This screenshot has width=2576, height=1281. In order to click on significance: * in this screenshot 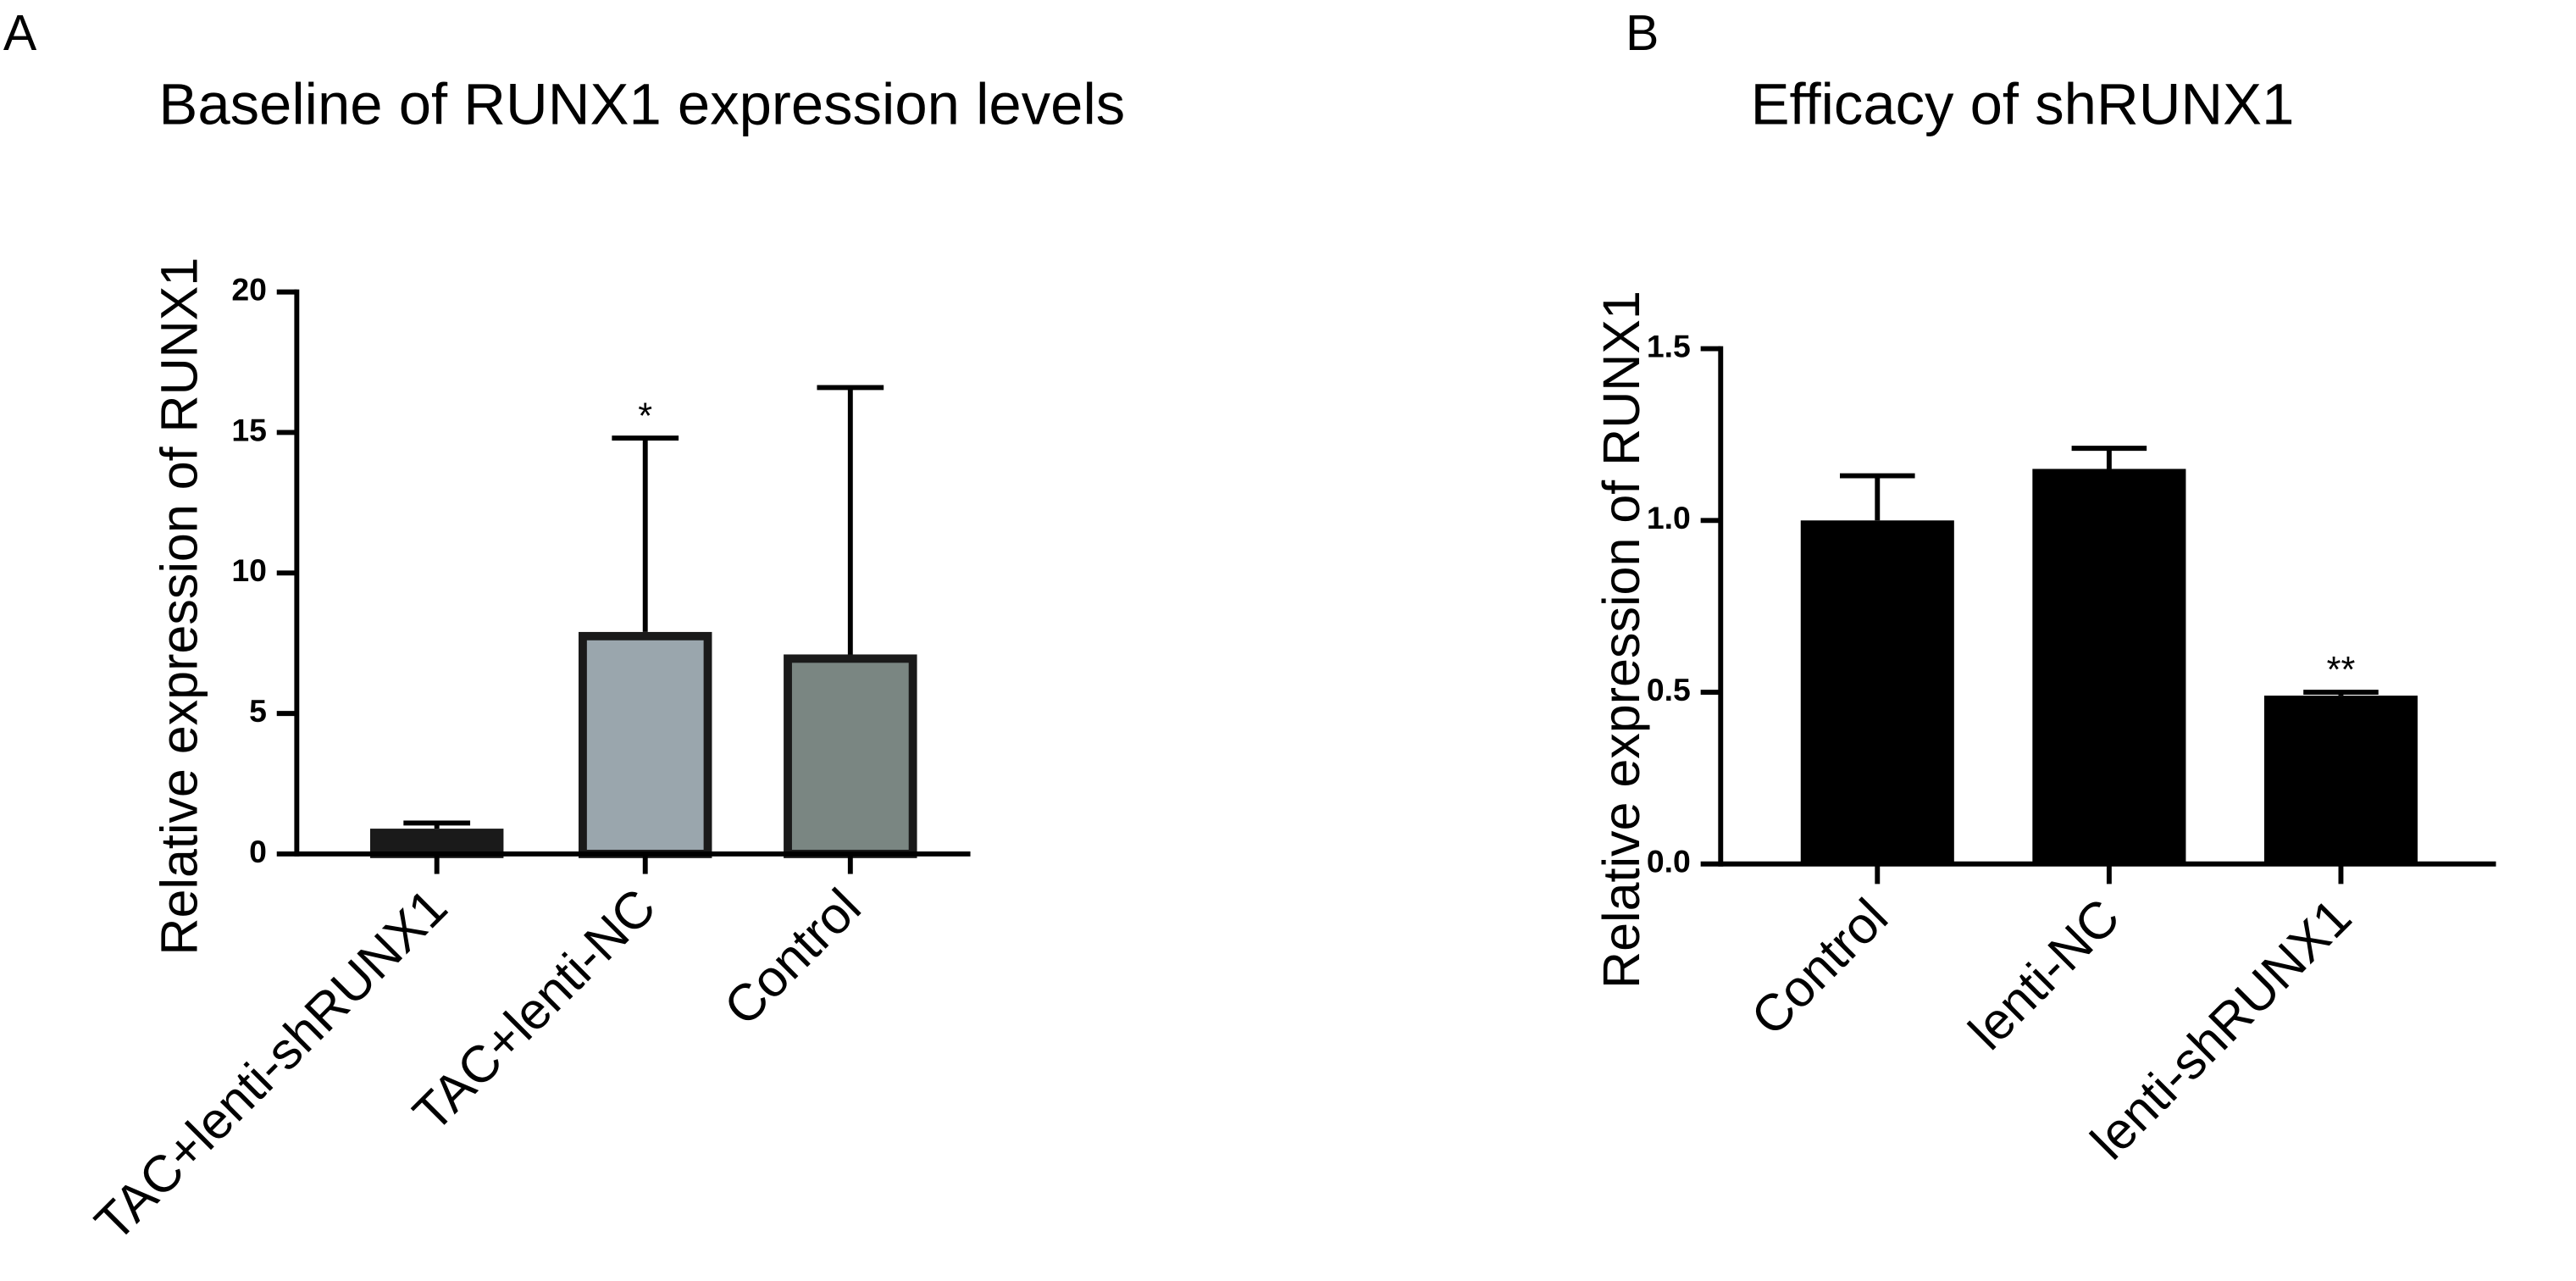, I will do `click(645, 416)`.